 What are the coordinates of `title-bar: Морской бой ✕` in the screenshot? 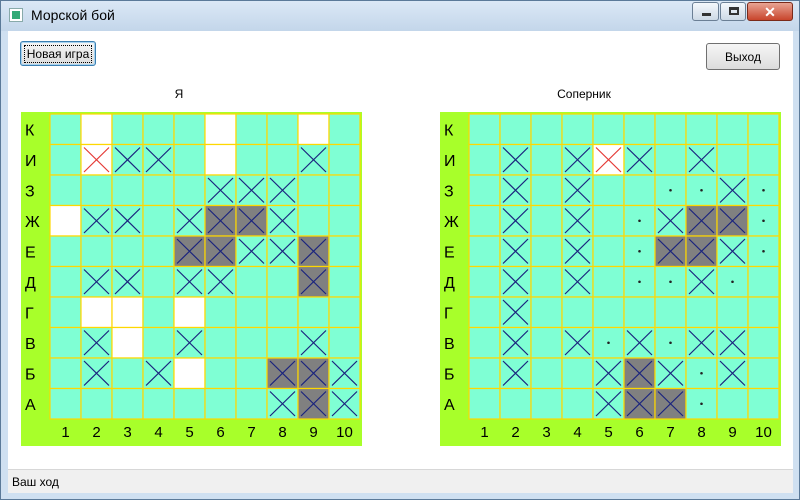 It's located at (400, 16).